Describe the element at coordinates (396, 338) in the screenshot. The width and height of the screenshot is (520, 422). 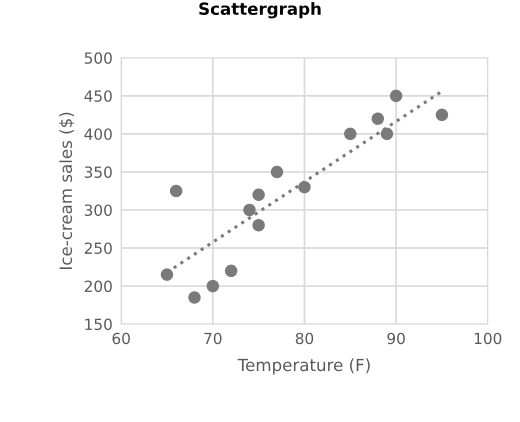
I see `x-tick-label: 90` at that location.